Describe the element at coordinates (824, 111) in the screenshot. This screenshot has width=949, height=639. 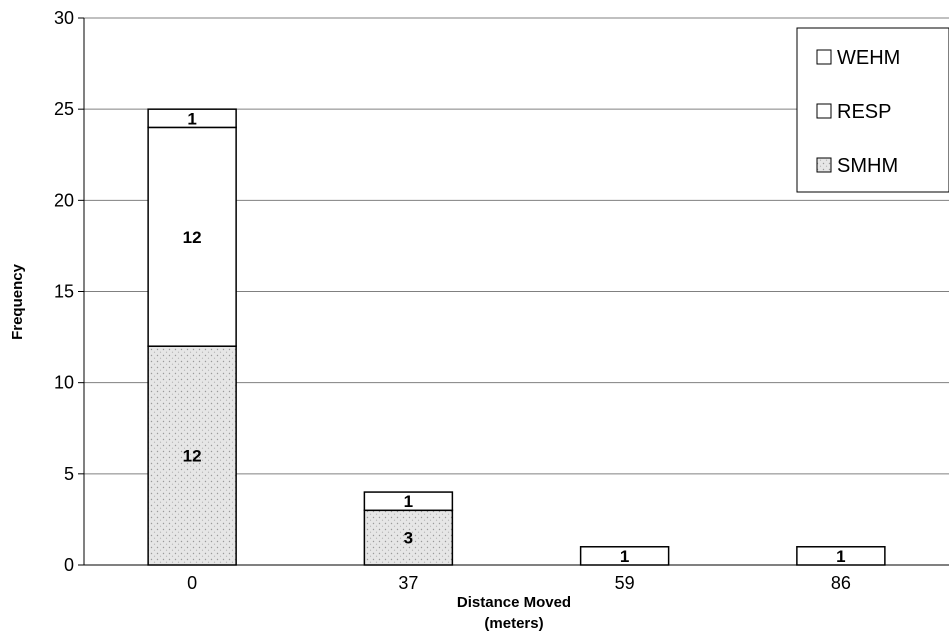
I see `legend-swatch-resp` at that location.